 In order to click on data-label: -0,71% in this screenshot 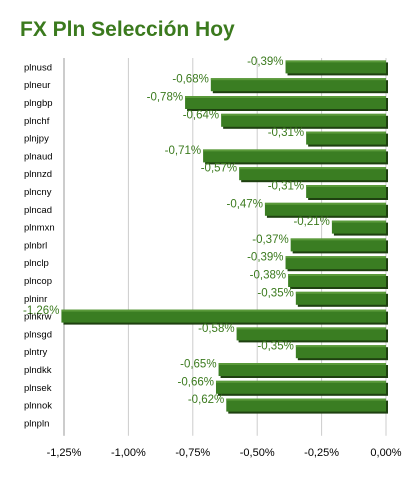, I will do `click(183, 151)`.